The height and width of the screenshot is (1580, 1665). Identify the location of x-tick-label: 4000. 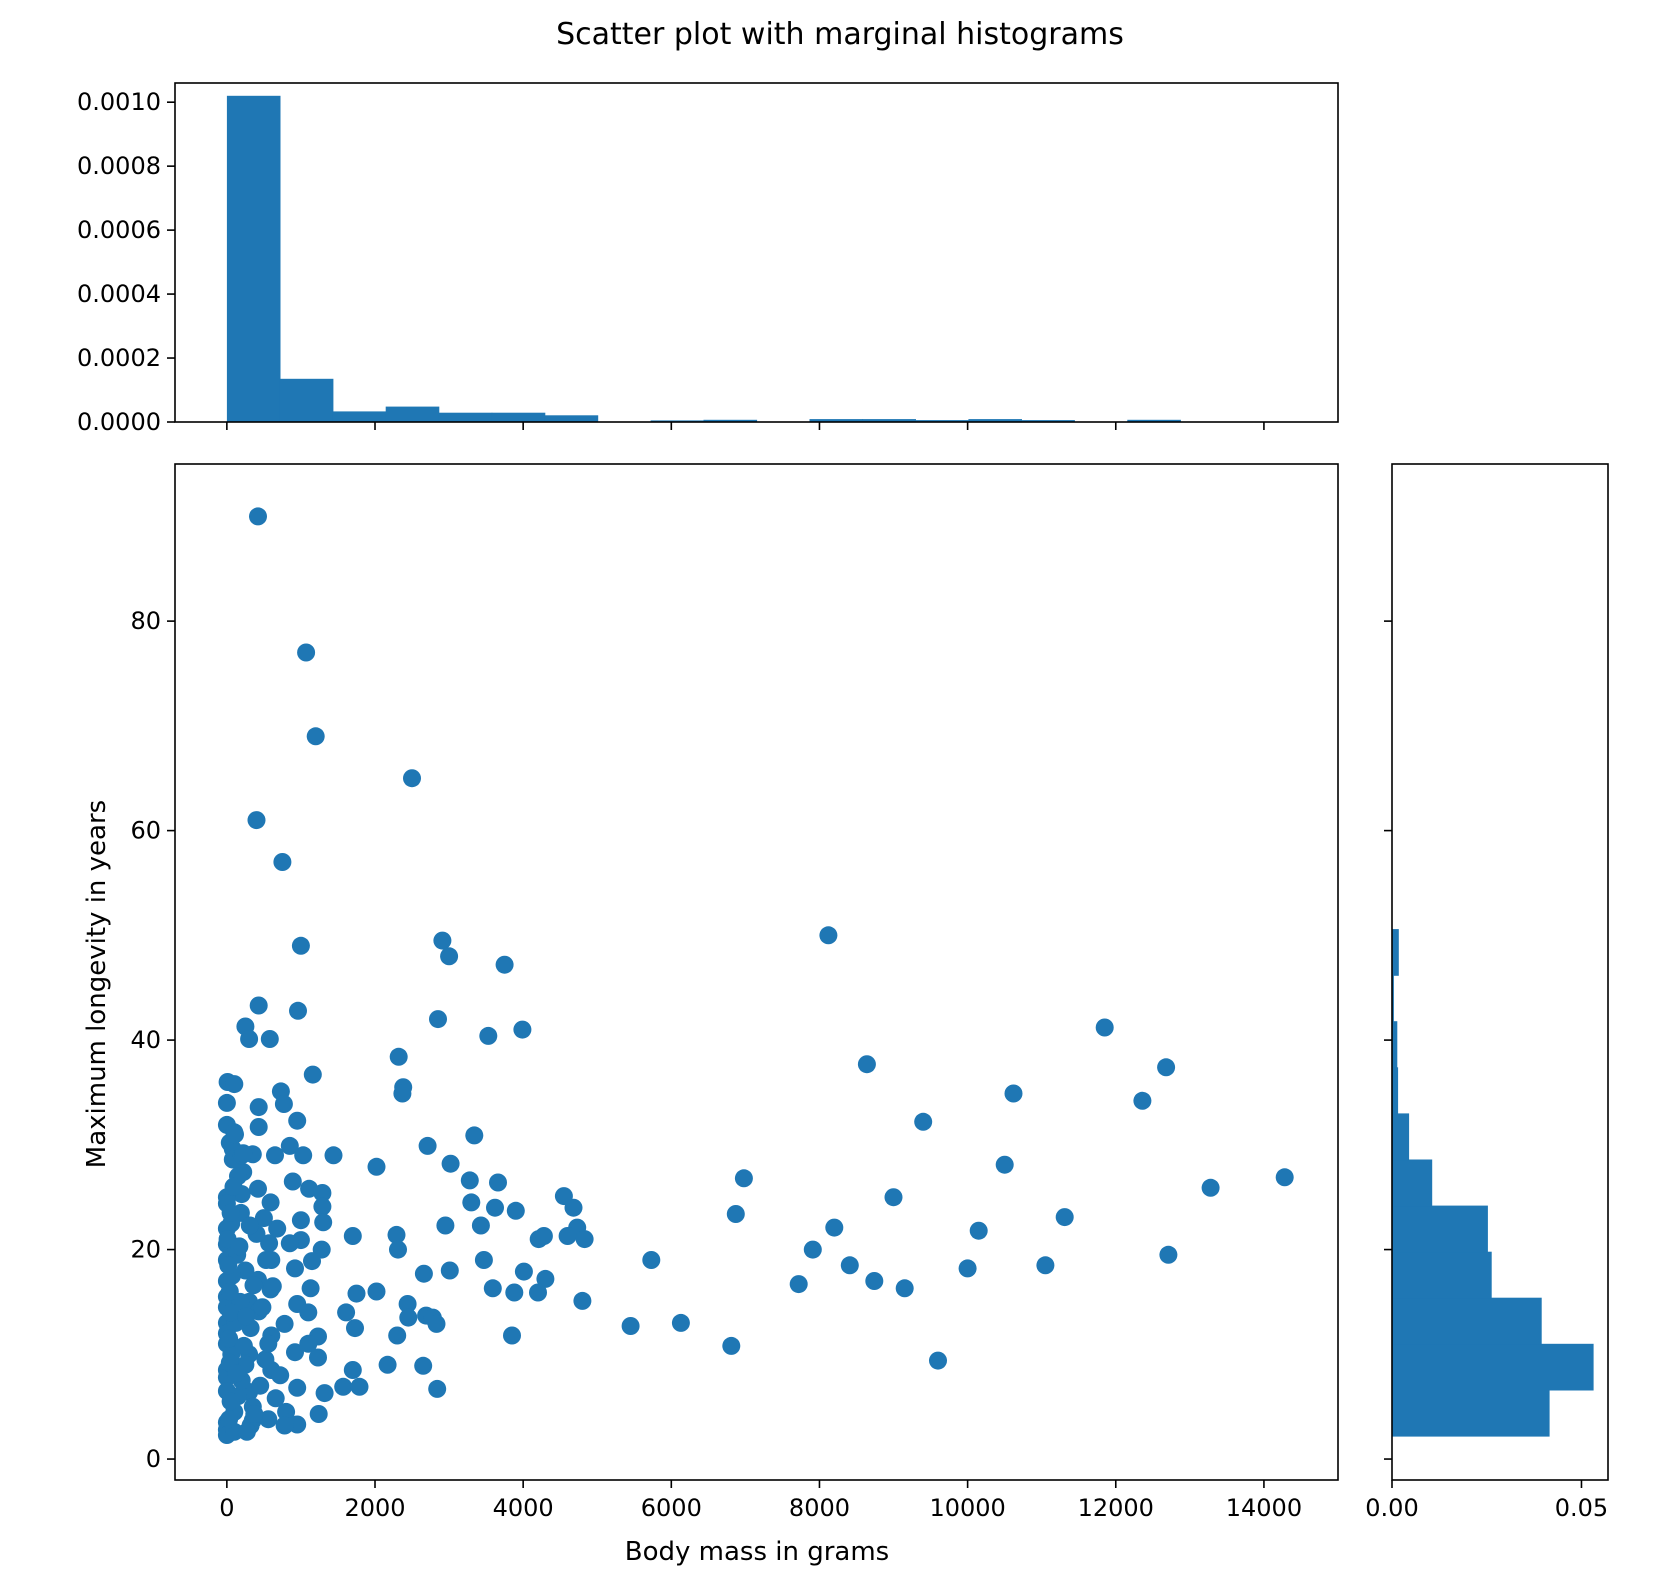
(523, 1508).